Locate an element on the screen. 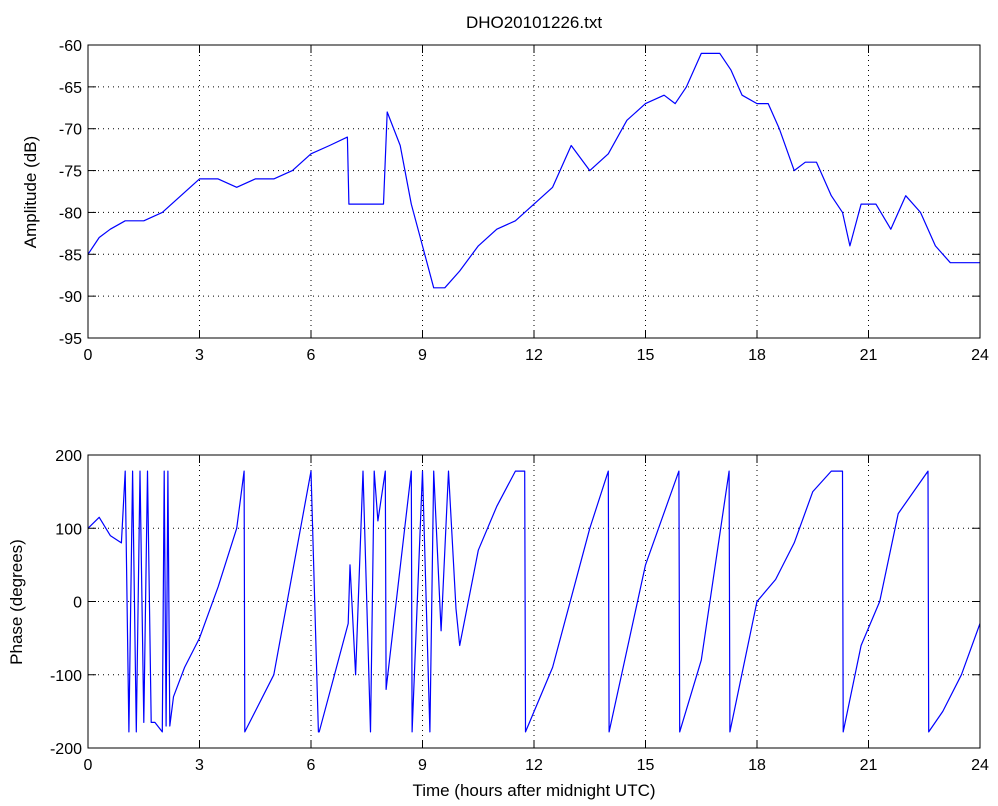  y-tick-label: 0 is located at coordinates (77, 603).